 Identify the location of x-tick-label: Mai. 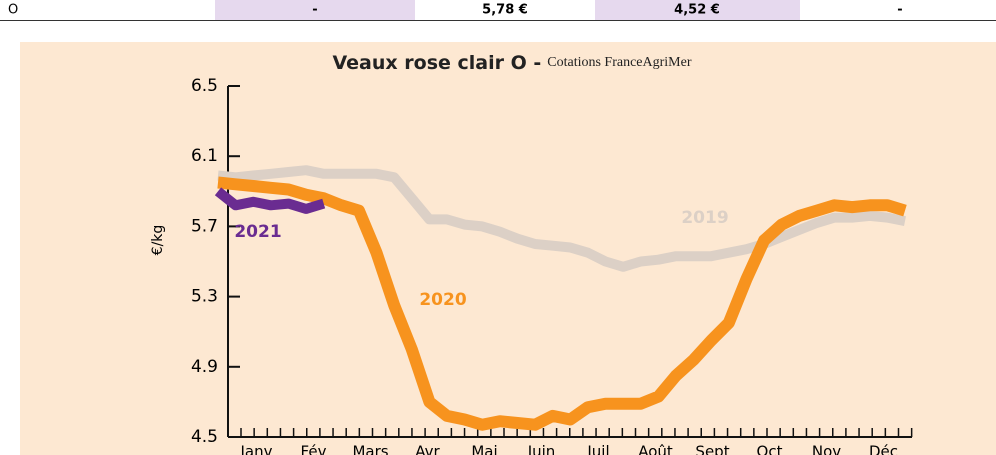
(484, 449).